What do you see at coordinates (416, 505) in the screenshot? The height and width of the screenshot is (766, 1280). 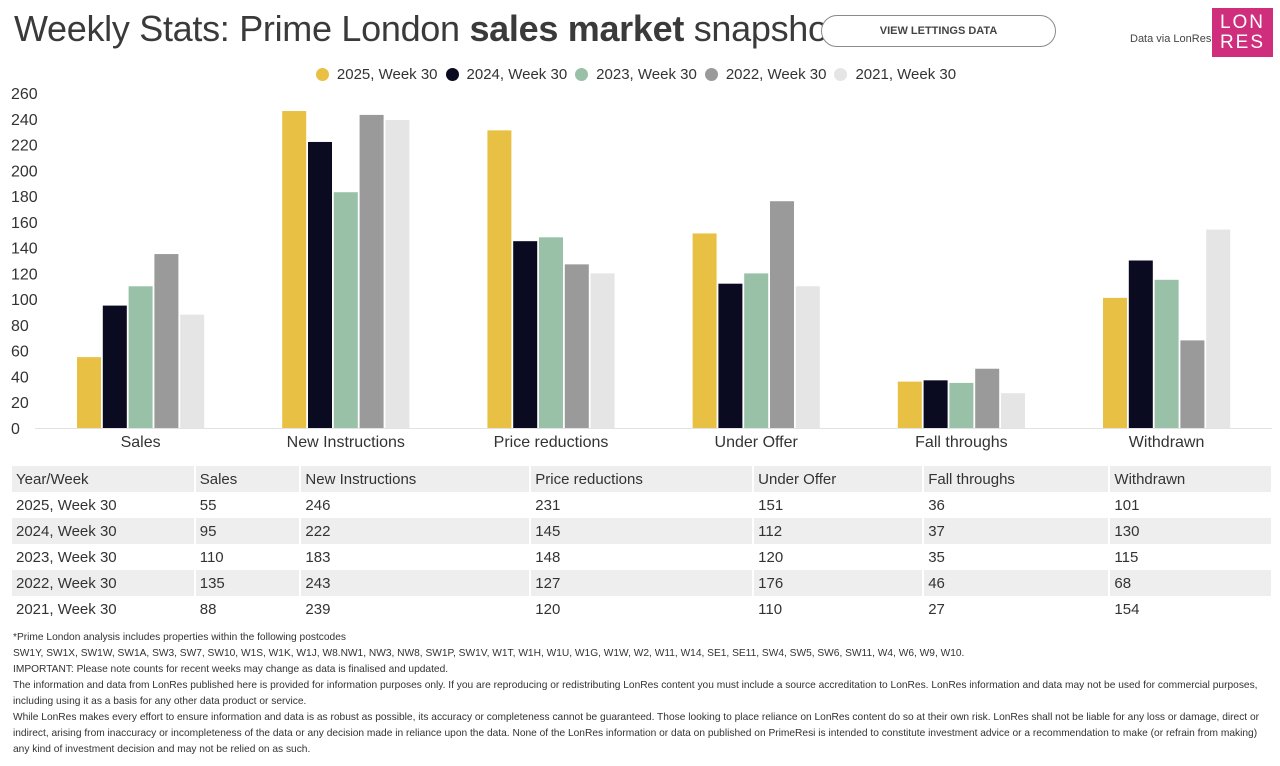 I see `table-cell: 246` at bounding box center [416, 505].